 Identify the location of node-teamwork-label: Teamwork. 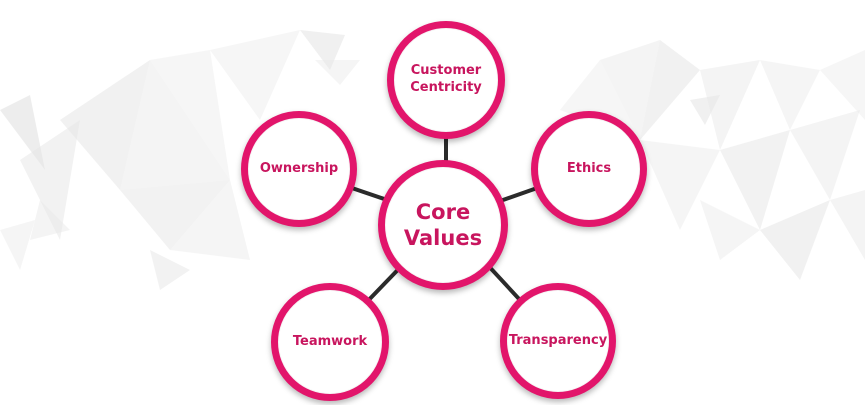
(330, 341).